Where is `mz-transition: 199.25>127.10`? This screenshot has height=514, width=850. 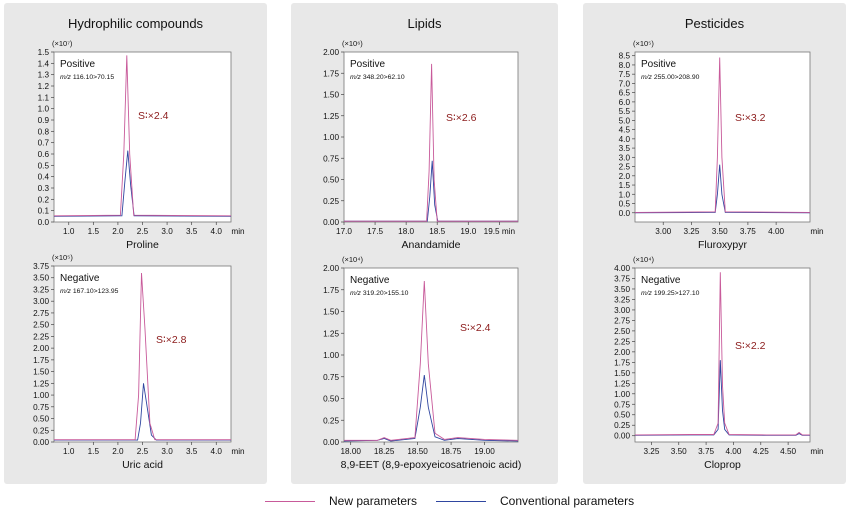
mz-transition: 199.25>127.10 is located at coordinates (677, 293).